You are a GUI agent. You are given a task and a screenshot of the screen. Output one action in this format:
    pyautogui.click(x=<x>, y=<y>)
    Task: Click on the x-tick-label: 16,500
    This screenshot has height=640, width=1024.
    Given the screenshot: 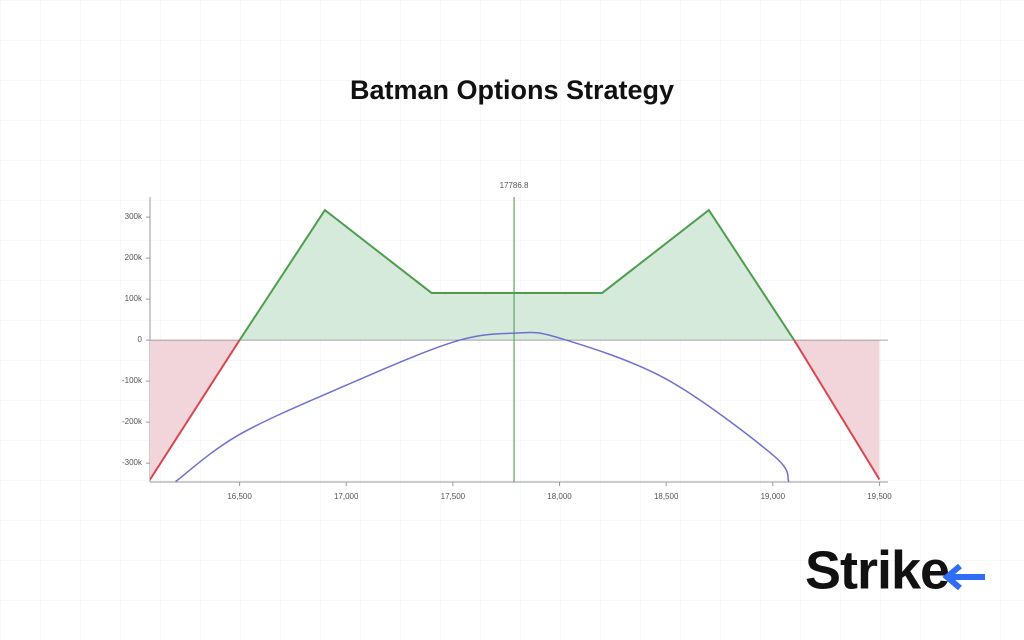 What is the action you would take?
    pyautogui.click(x=239, y=496)
    